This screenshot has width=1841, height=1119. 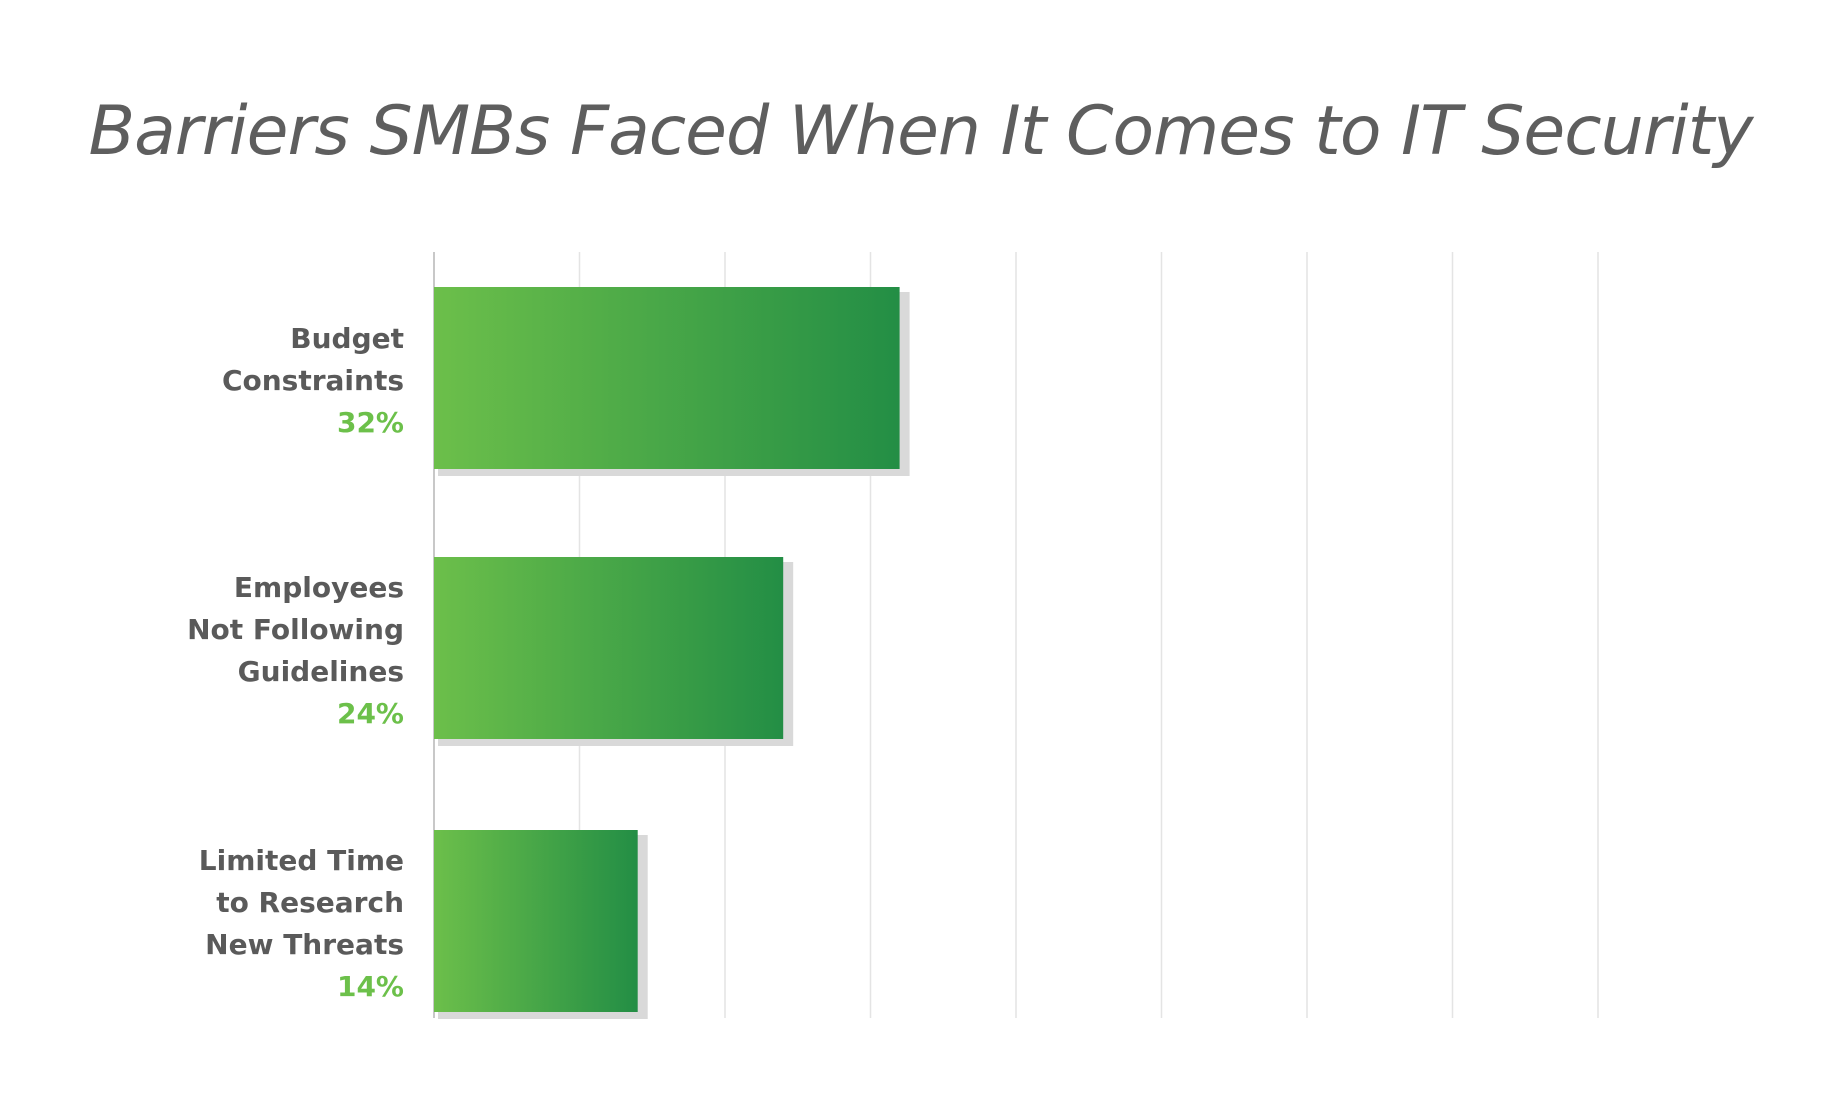 What do you see at coordinates (310, 902) in the screenshot?
I see `category-label: to Research` at bounding box center [310, 902].